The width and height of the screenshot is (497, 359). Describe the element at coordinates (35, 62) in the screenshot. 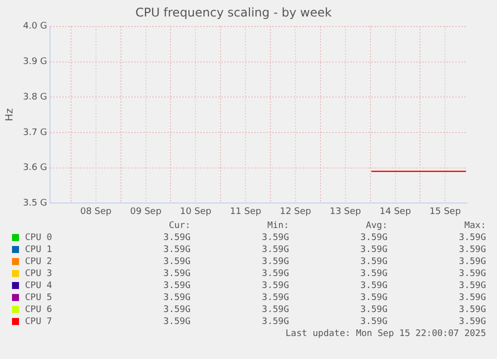

I see `y-tick-label: 3.9 G` at that location.